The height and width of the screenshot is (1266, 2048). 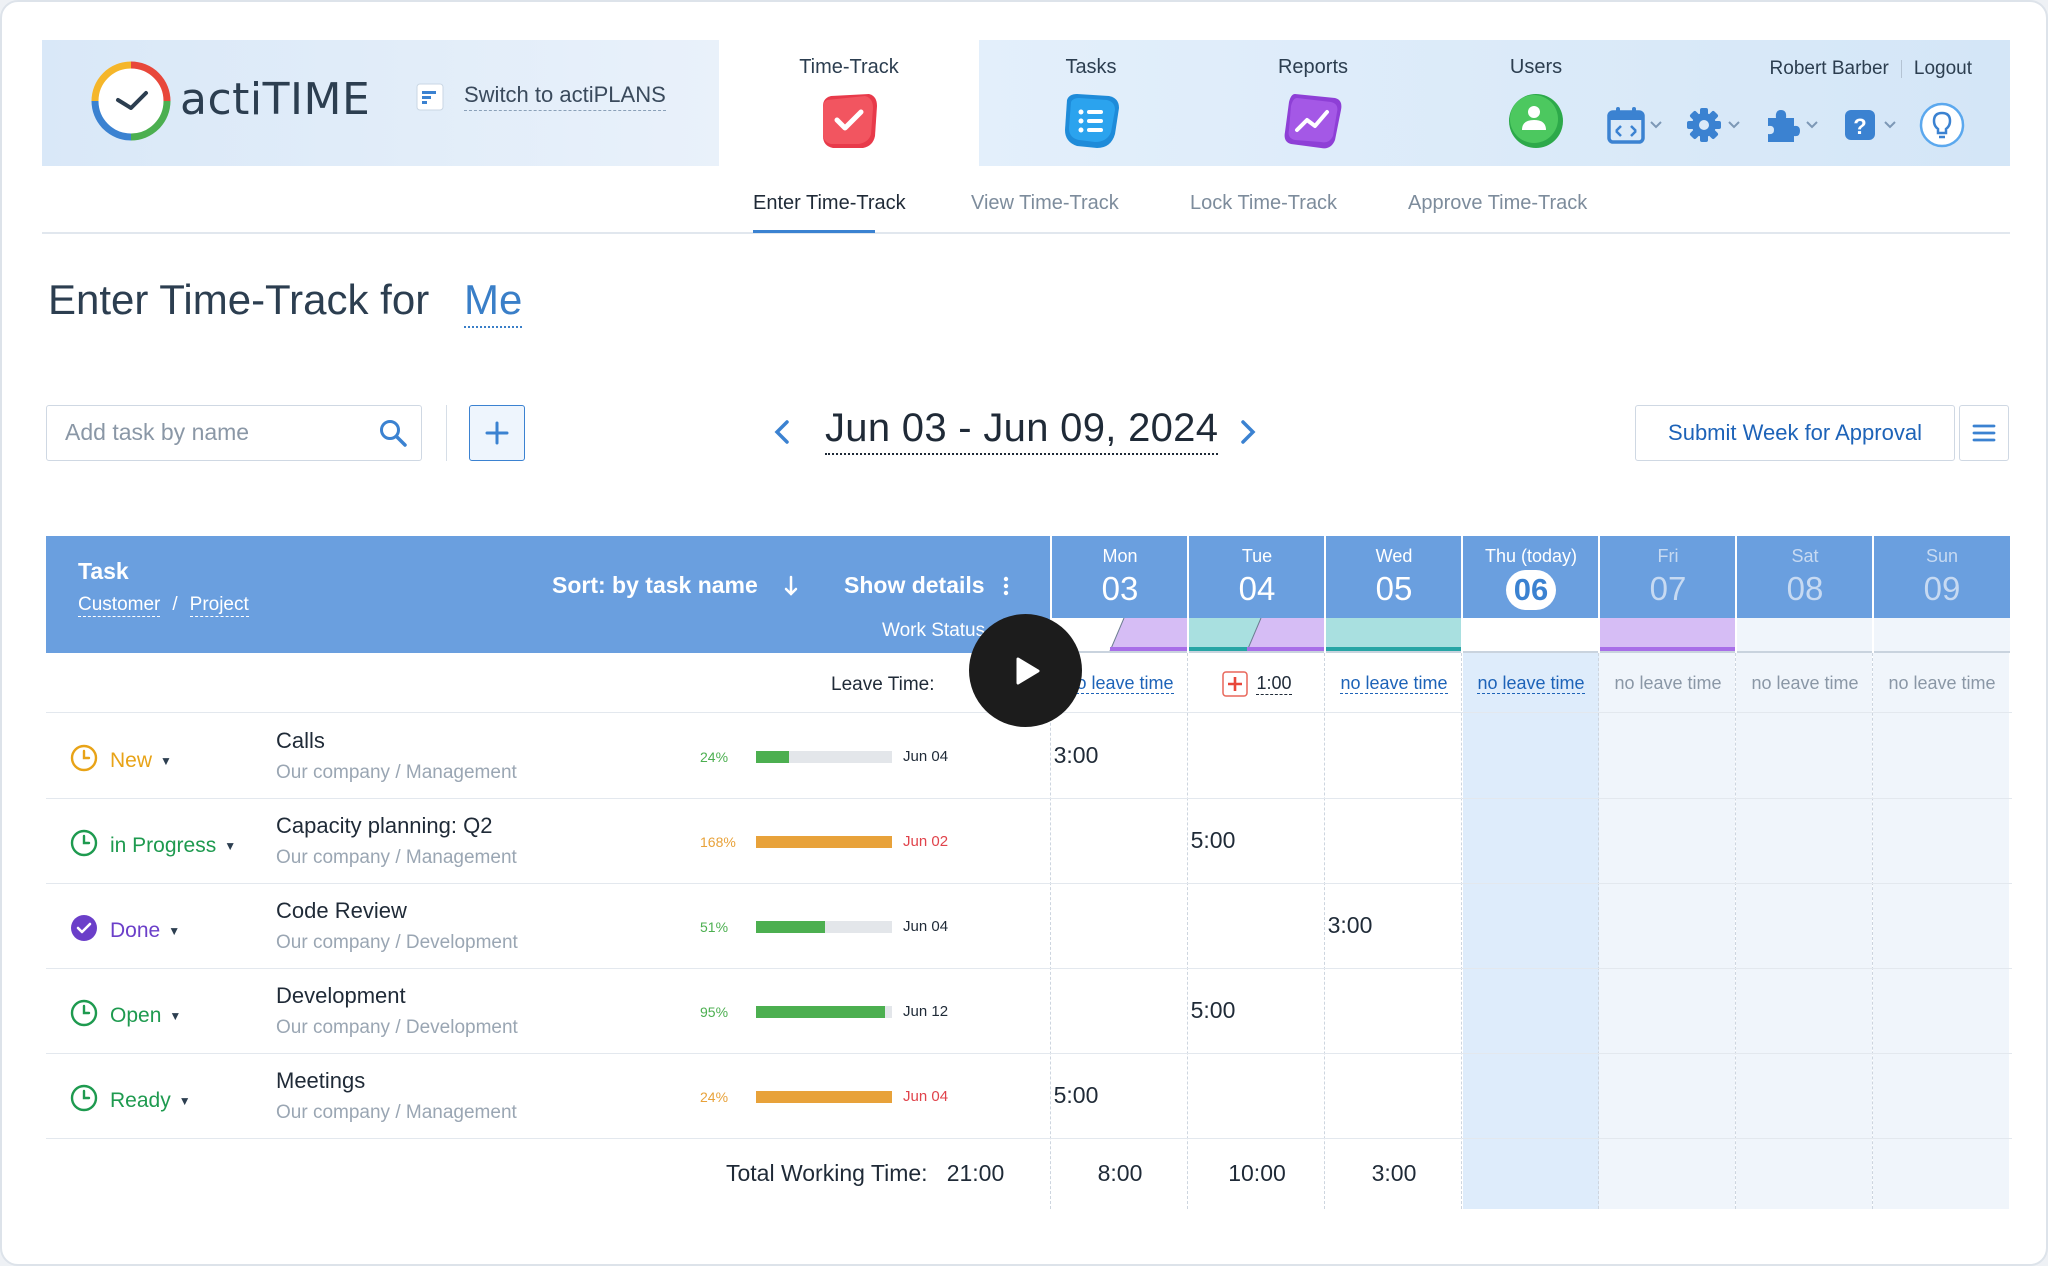 What do you see at coordinates (914, 585) in the screenshot?
I see `show-details-label: Show details` at bounding box center [914, 585].